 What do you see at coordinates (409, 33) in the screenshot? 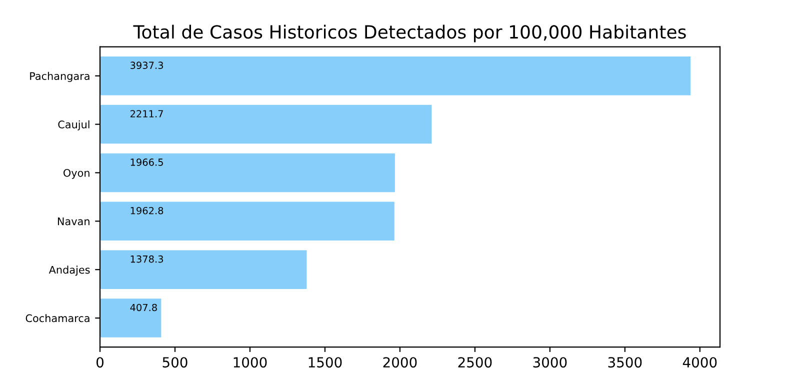
I see `chart-title: Total de Casos Historicos Detectados por 100,000 Habitantes` at bounding box center [409, 33].